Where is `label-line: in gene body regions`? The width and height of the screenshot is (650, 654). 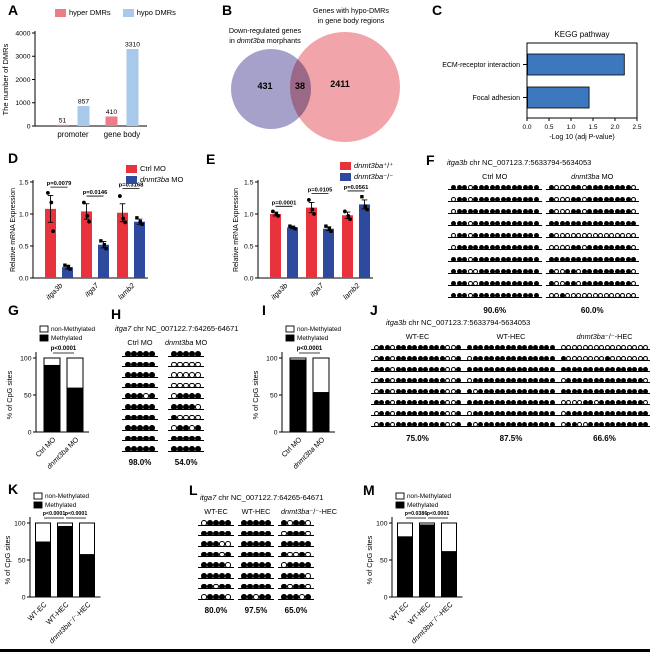
label-line: in gene body regions is located at coordinates (351, 21).